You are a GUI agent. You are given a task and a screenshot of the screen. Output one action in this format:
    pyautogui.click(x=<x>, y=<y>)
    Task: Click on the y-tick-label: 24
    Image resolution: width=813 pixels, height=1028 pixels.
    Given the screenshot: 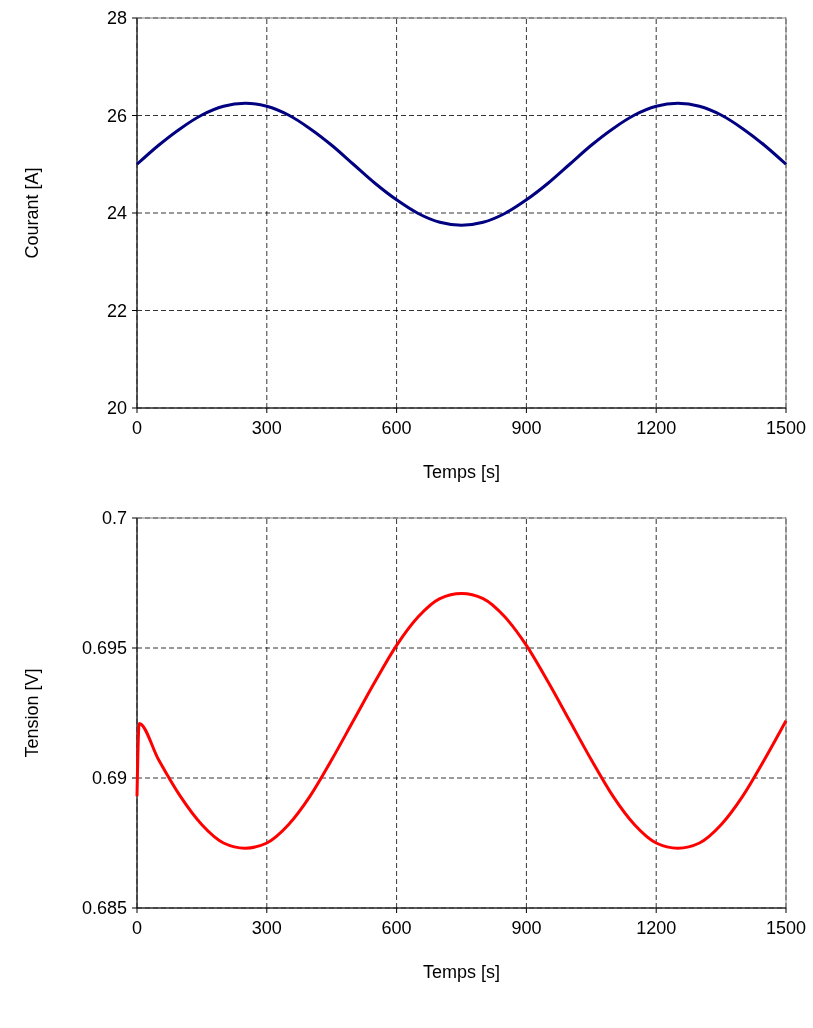 What is the action you would take?
    pyautogui.click(x=116, y=213)
    